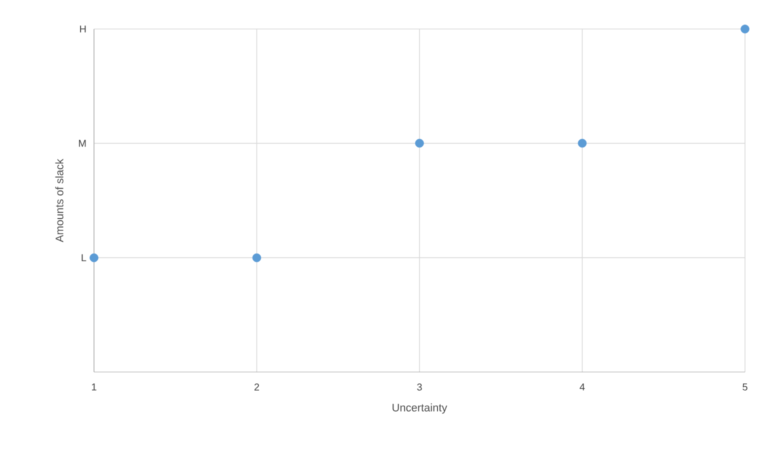  What do you see at coordinates (420, 408) in the screenshot?
I see `x-axis-title: Uncertainty` at bounding box center [420, 408].